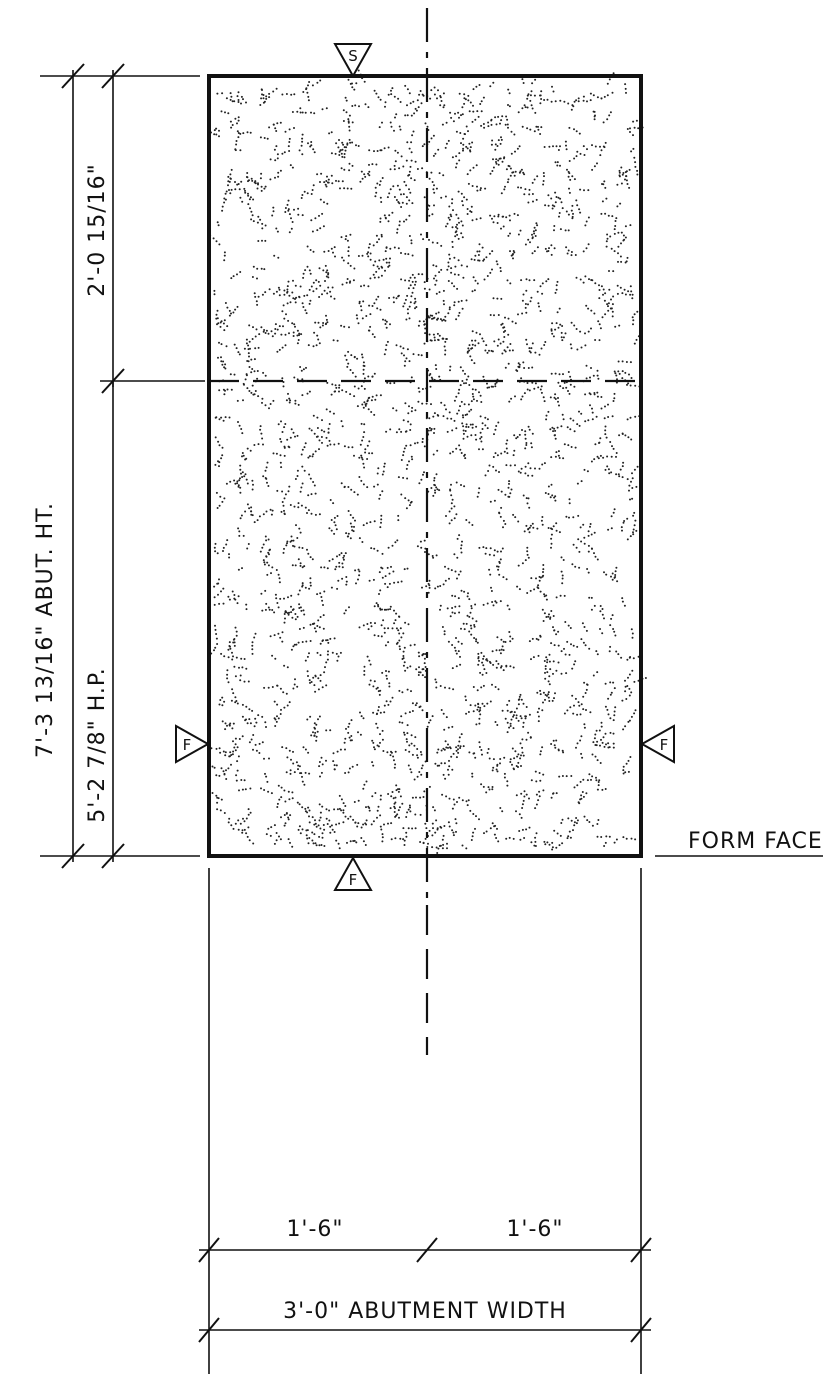 The width and height of the screenshot is (823, 1374). I want to click on total-width-dimension, so click(425, 1330).